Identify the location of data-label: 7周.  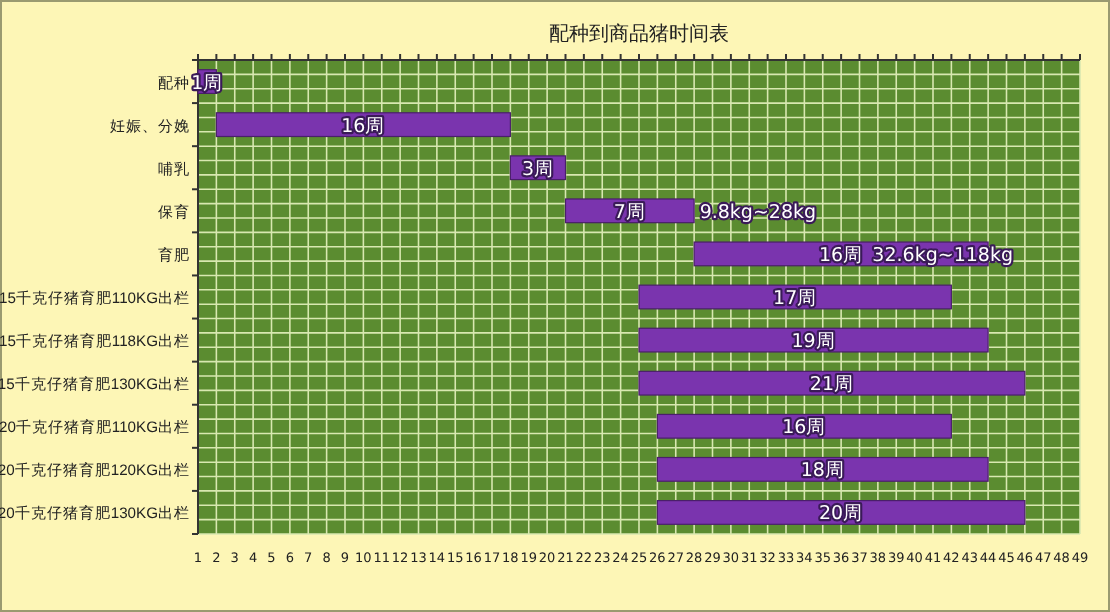
(629, 212).